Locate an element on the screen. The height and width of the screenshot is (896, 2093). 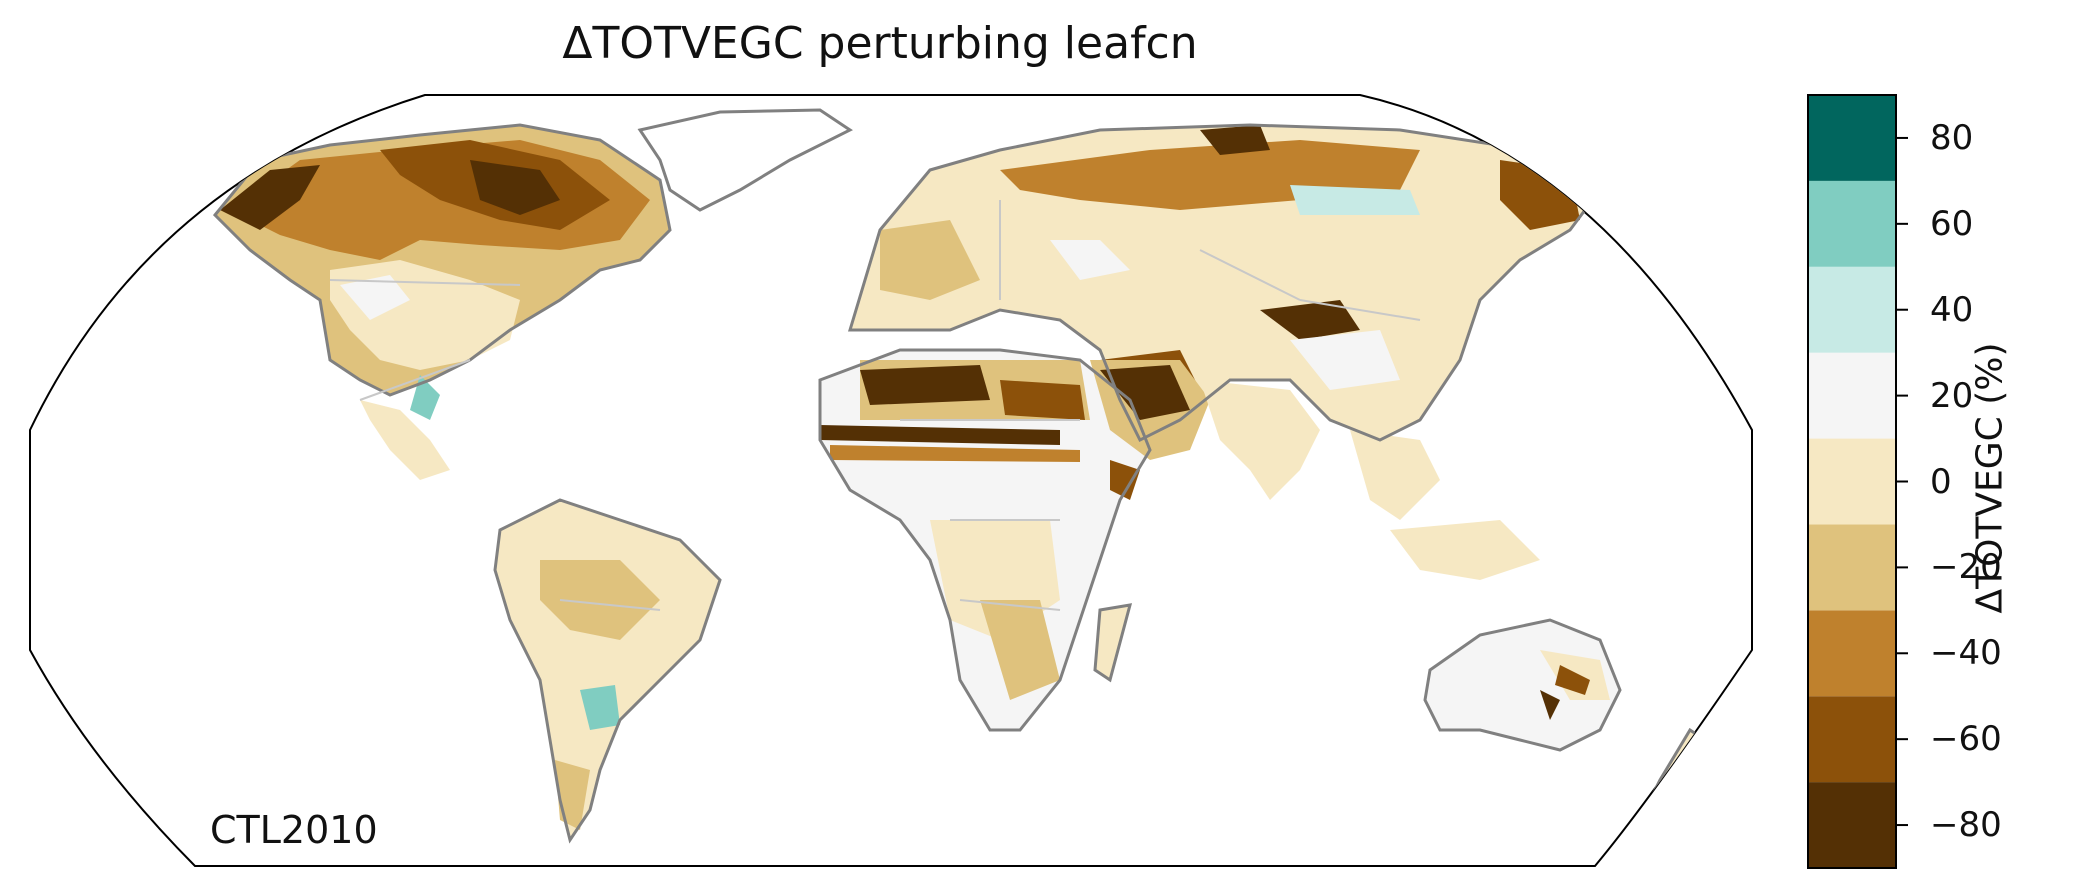
middle-east is located at coordinates (1150, 410).